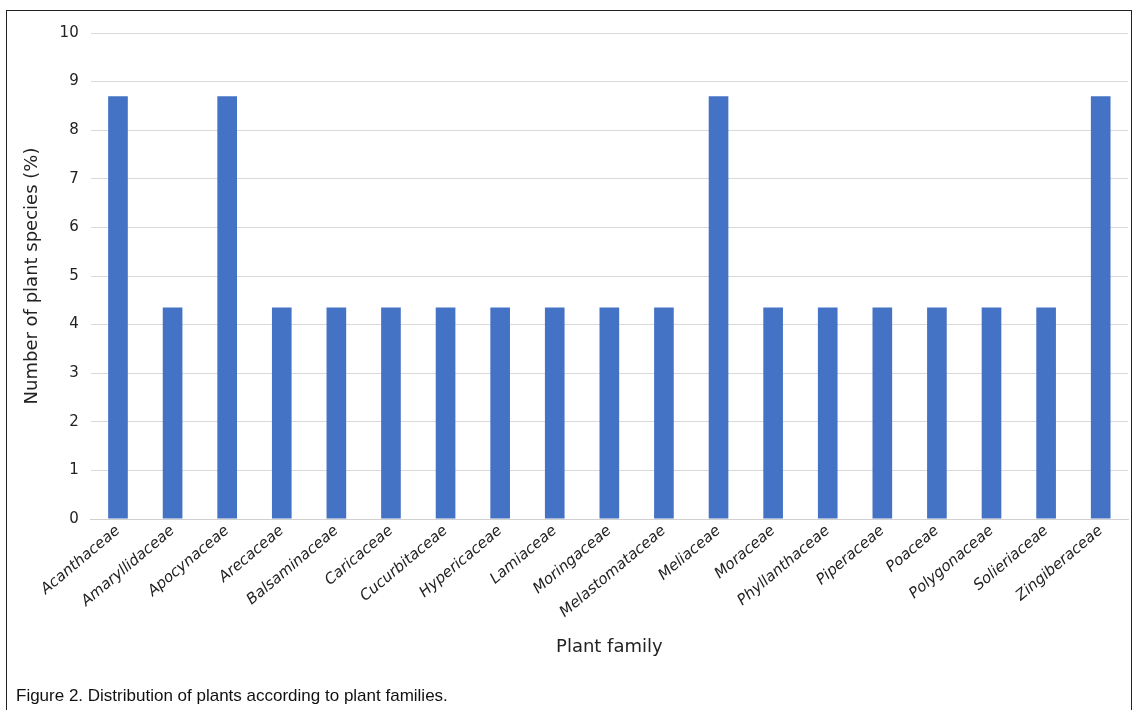  I want to click on caption: Figure 2. Distribution of plants according to plant families., so click(232, 696).